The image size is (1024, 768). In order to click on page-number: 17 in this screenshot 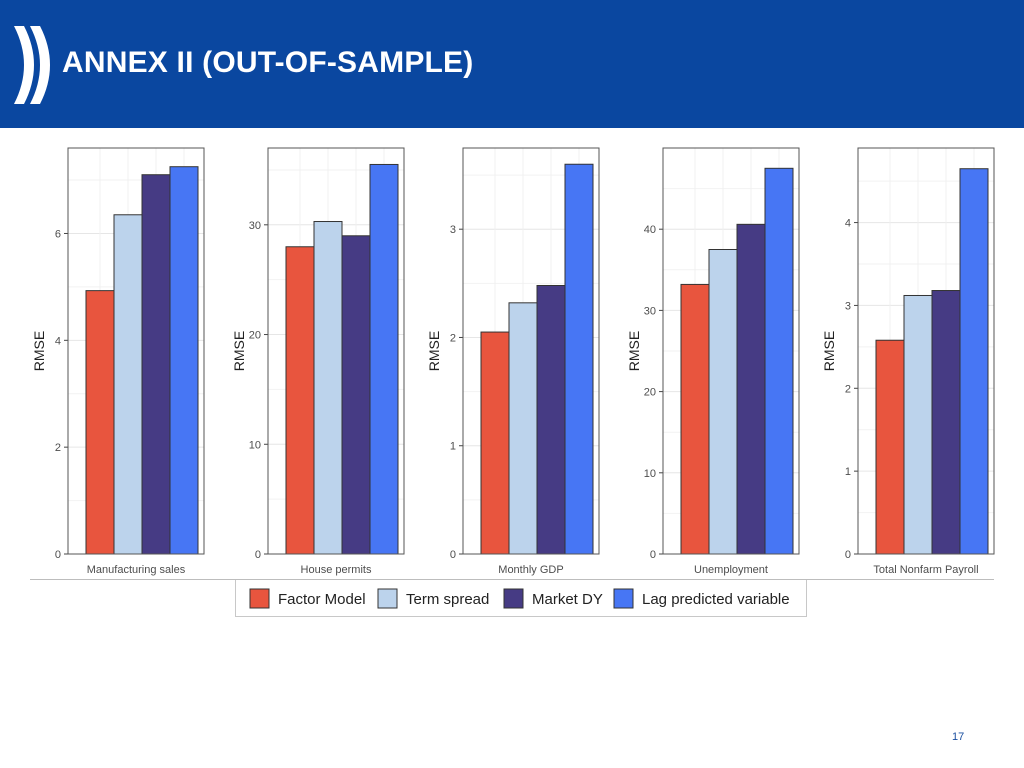, I will do `click(958, 737)`.